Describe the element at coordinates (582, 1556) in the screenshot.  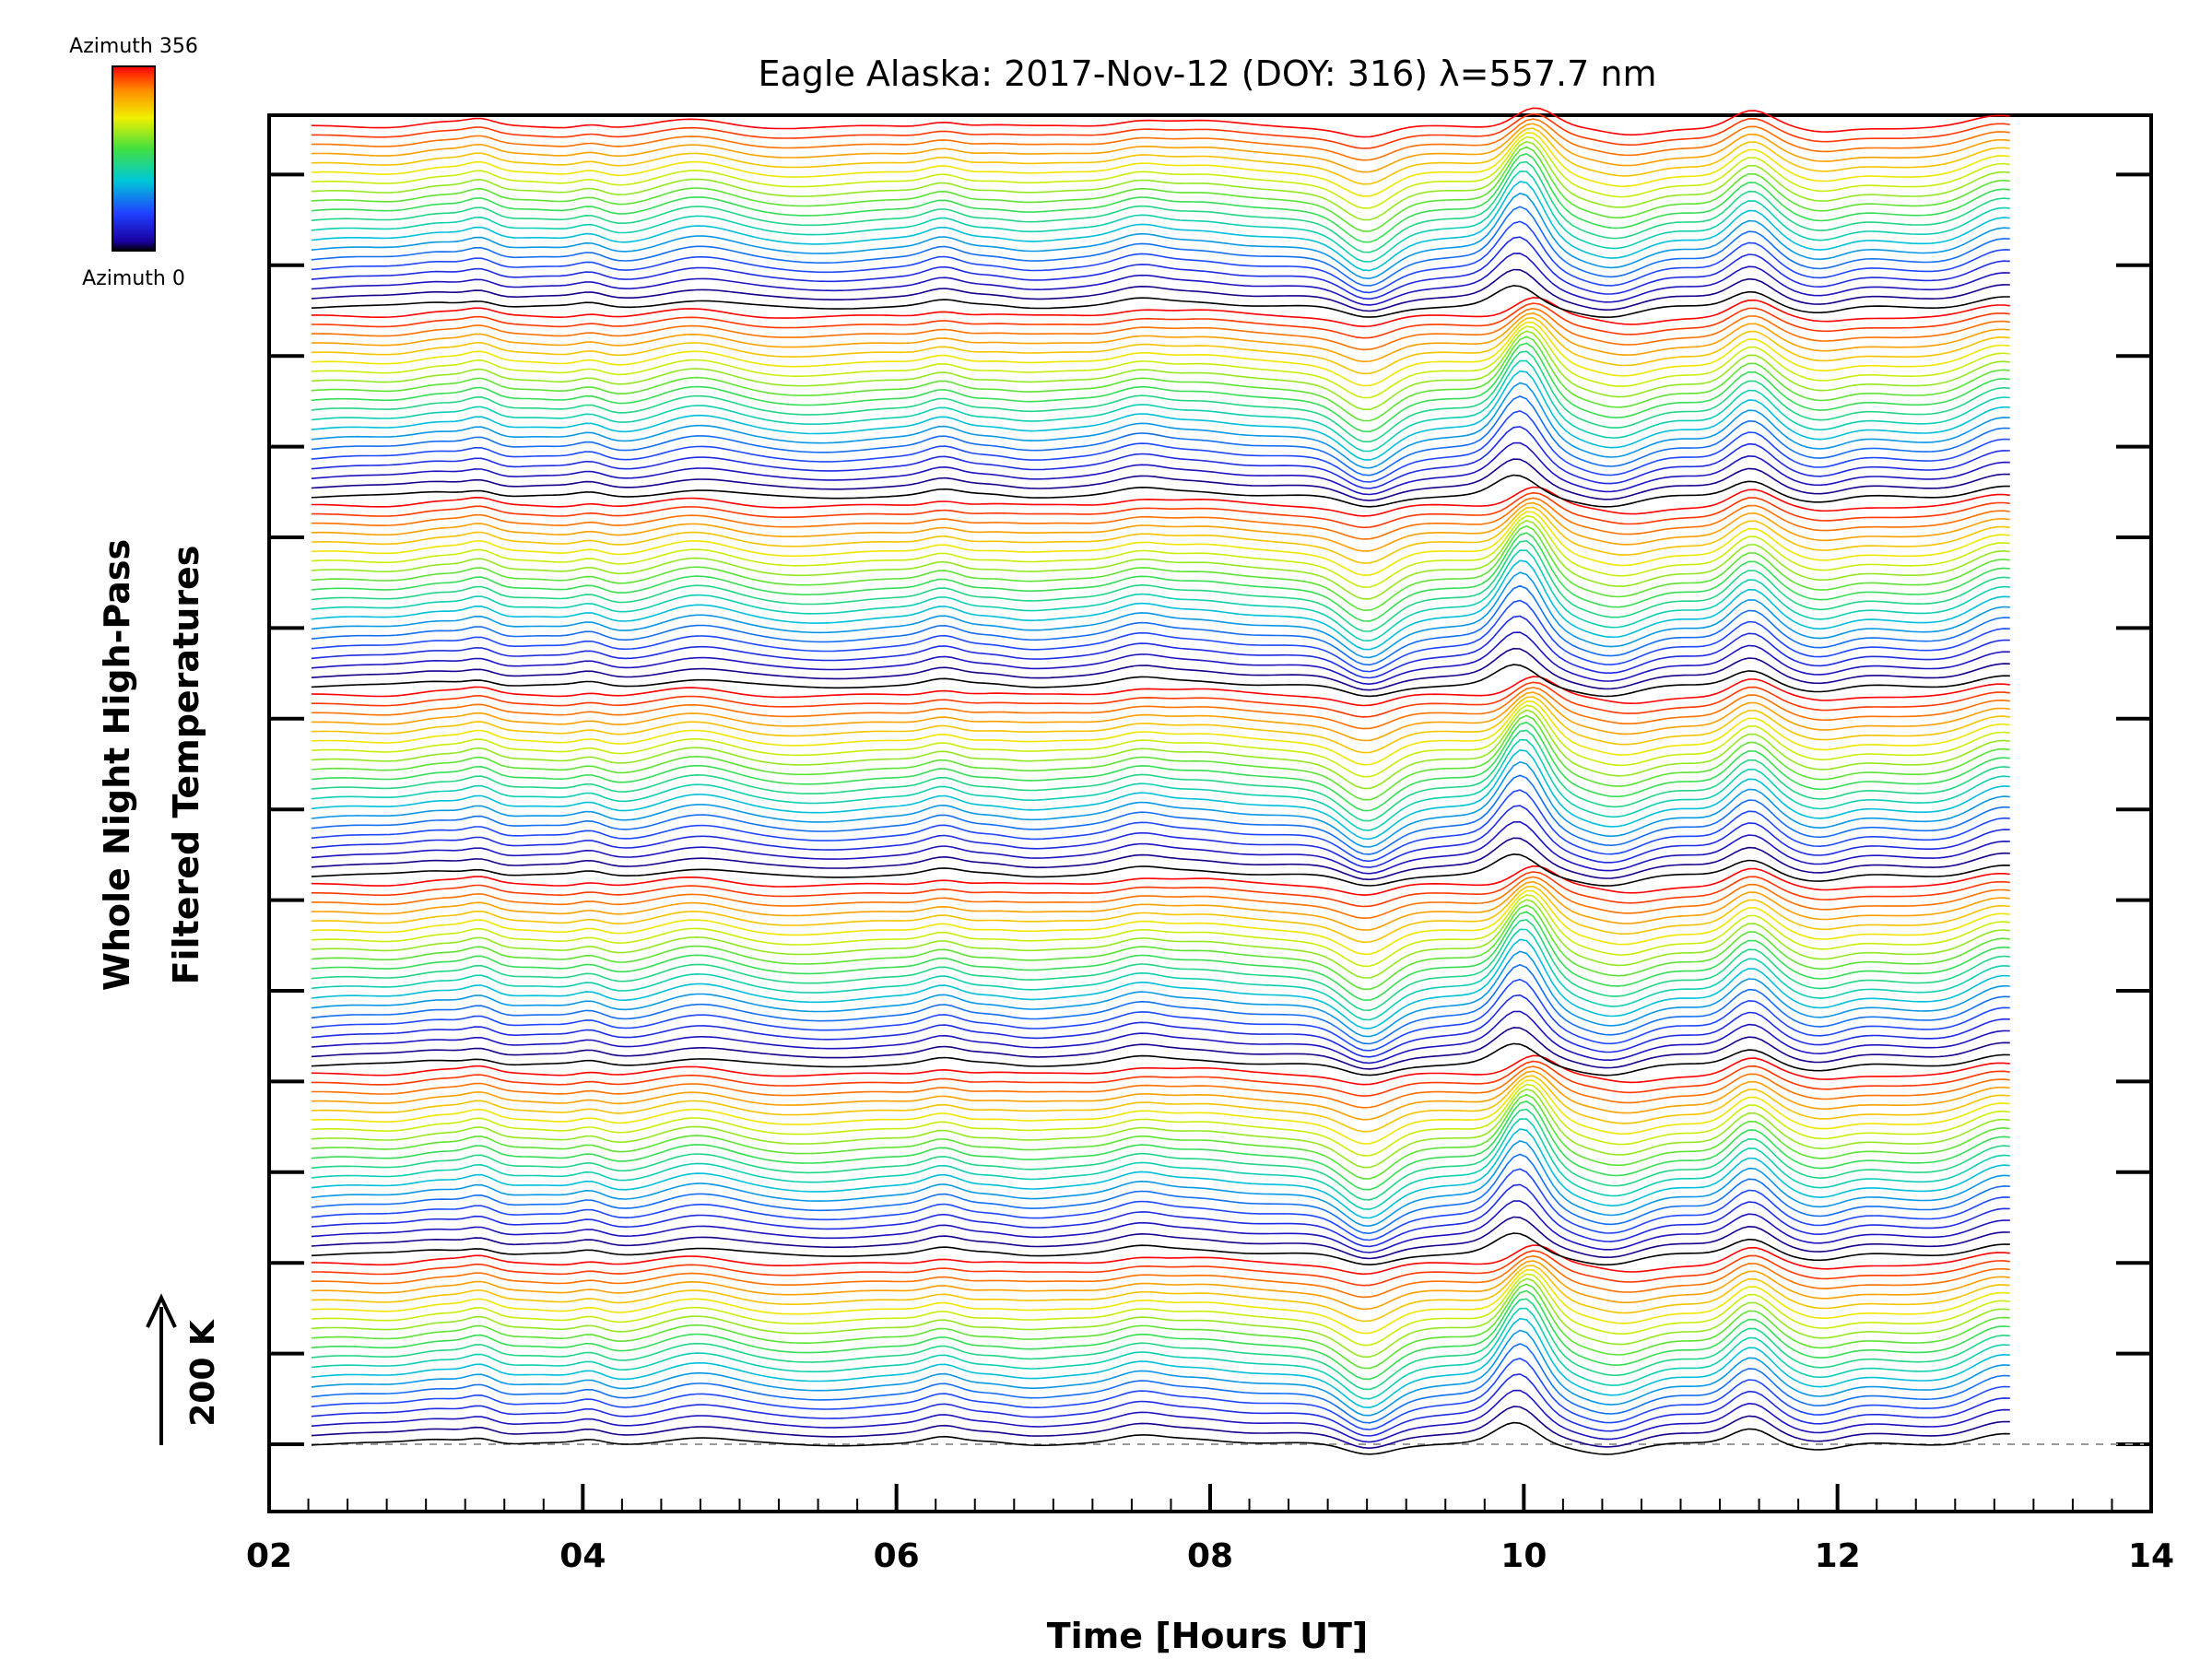
I see `x-tick-label: 04` at that location.